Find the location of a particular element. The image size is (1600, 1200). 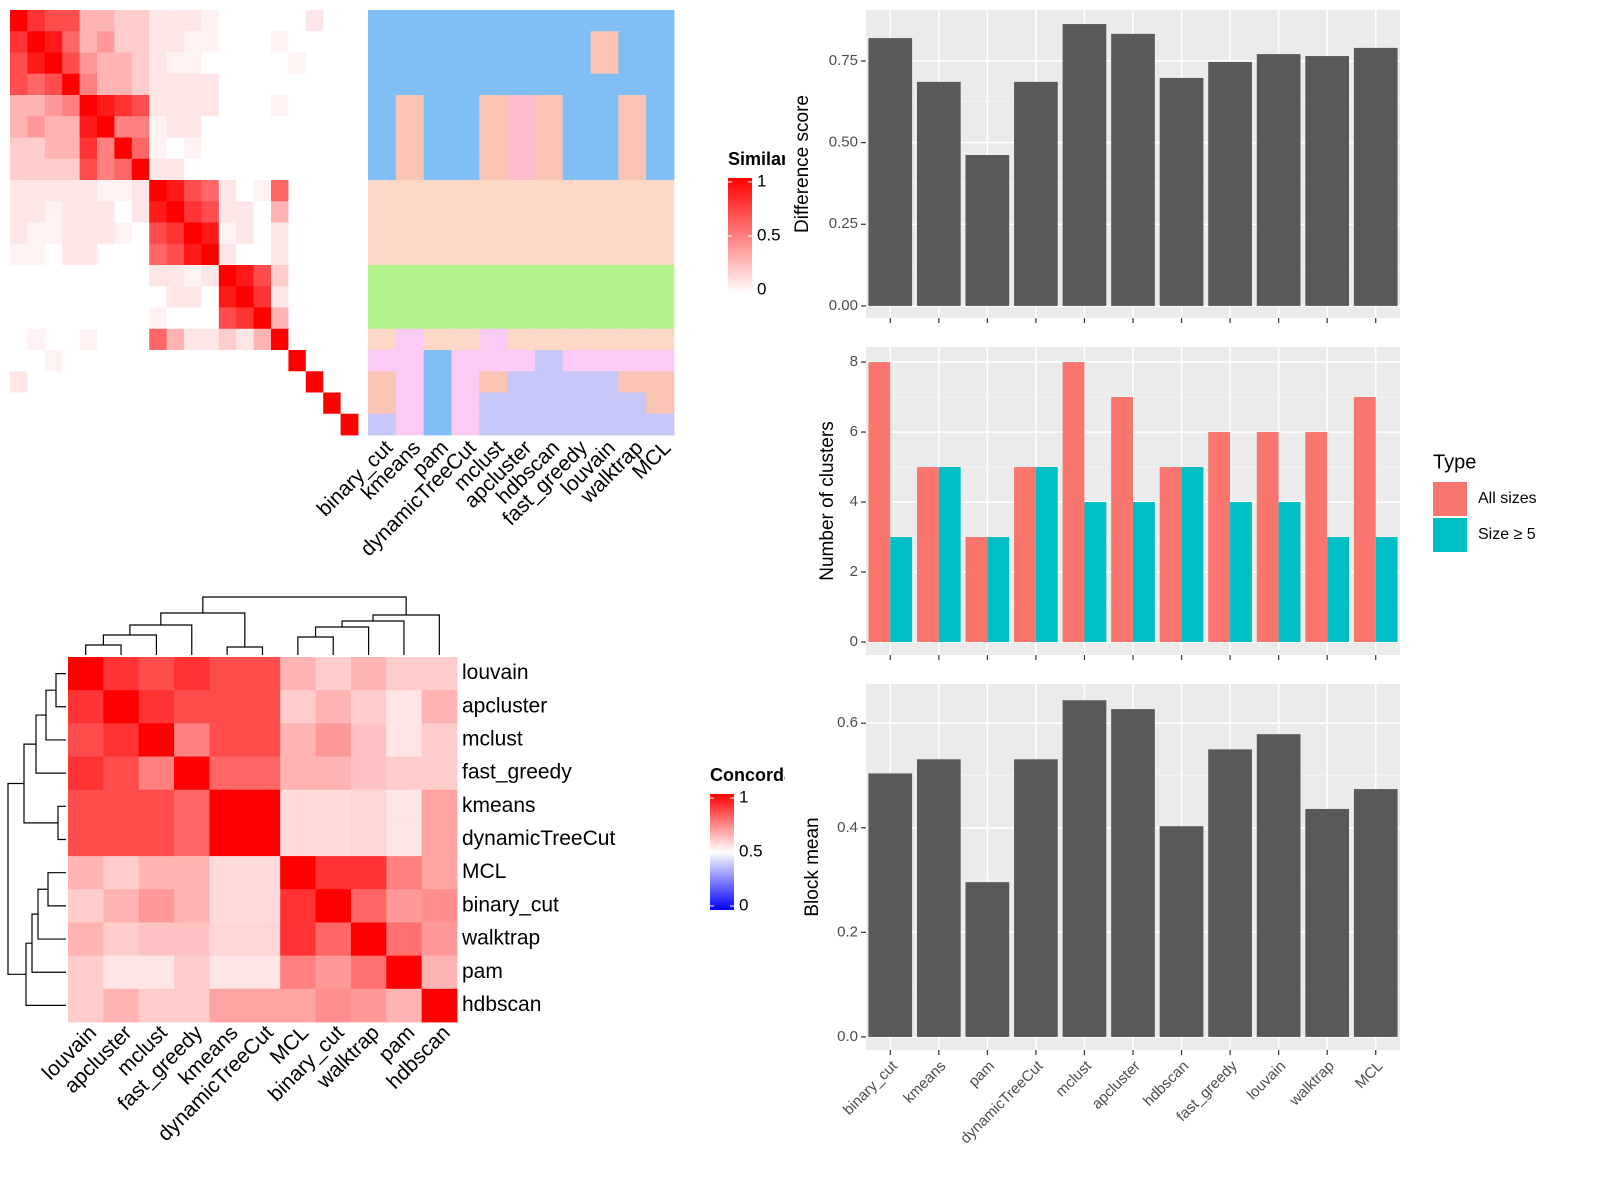

bar is located at coordinates (976, 590).